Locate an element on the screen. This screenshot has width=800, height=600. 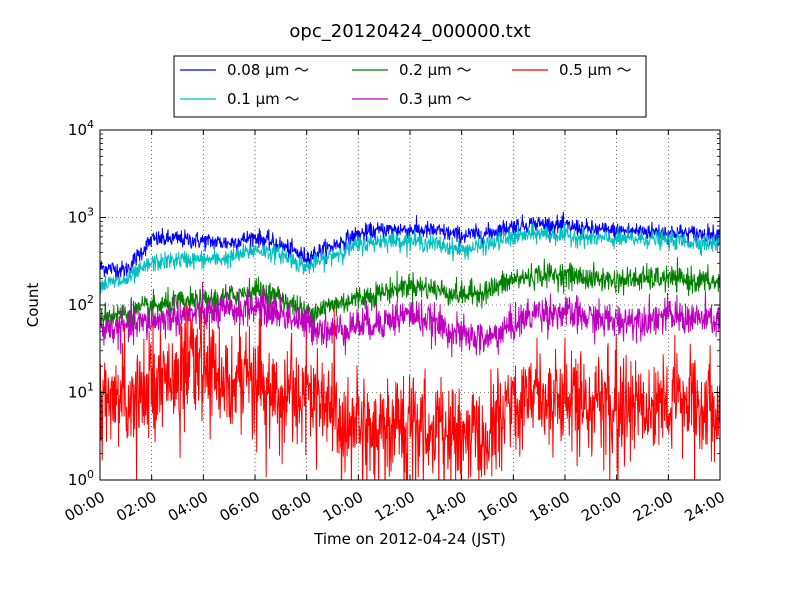
legend-frame is located at coordinates (410, 86).